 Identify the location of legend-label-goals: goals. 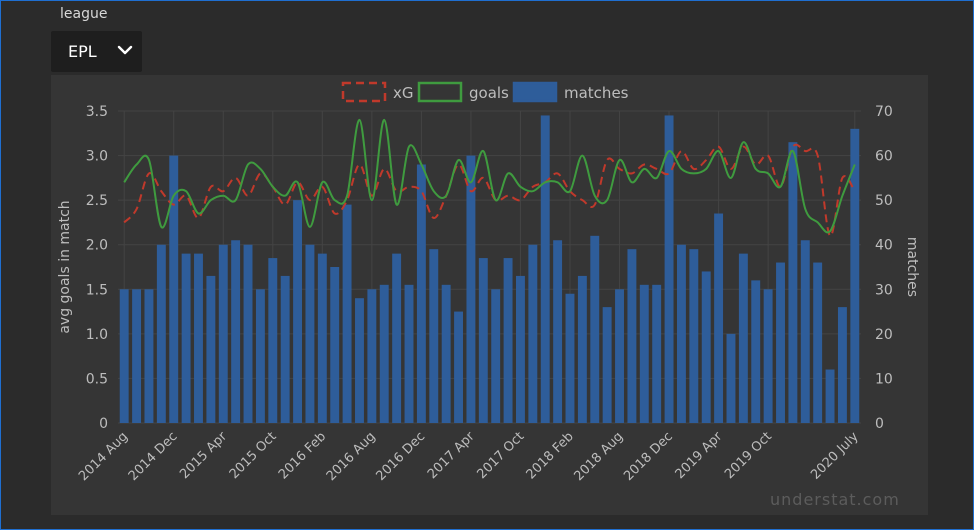
(489, 93).